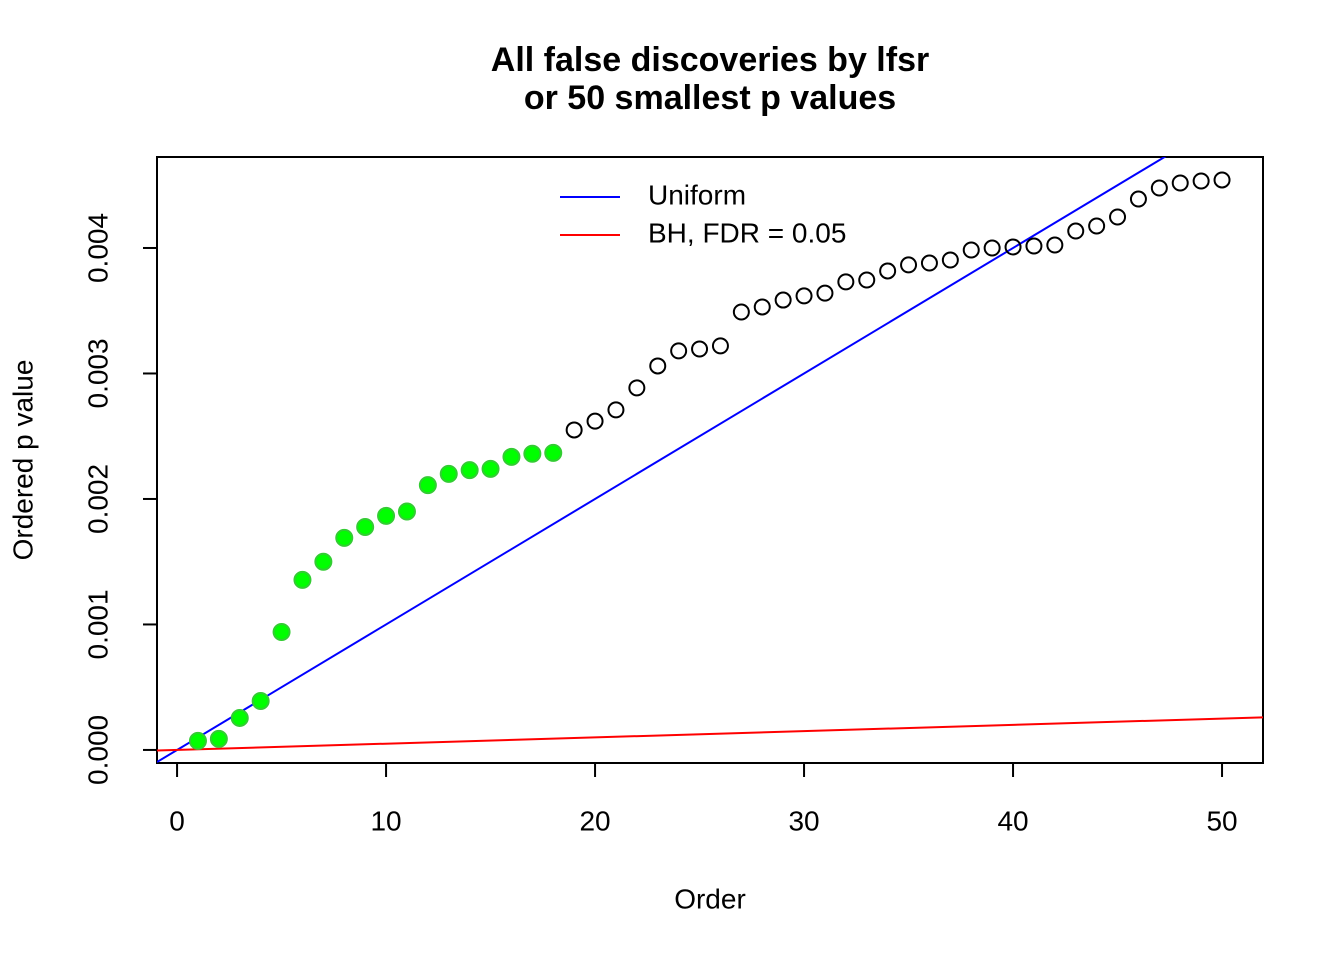 The height and width of the screenshot is (960, 1344). What do you see at coordinates (747, 232) in the screenshot?
I see `legend-label: BH, FDR = 0.05` at bounding box center [747, 232].